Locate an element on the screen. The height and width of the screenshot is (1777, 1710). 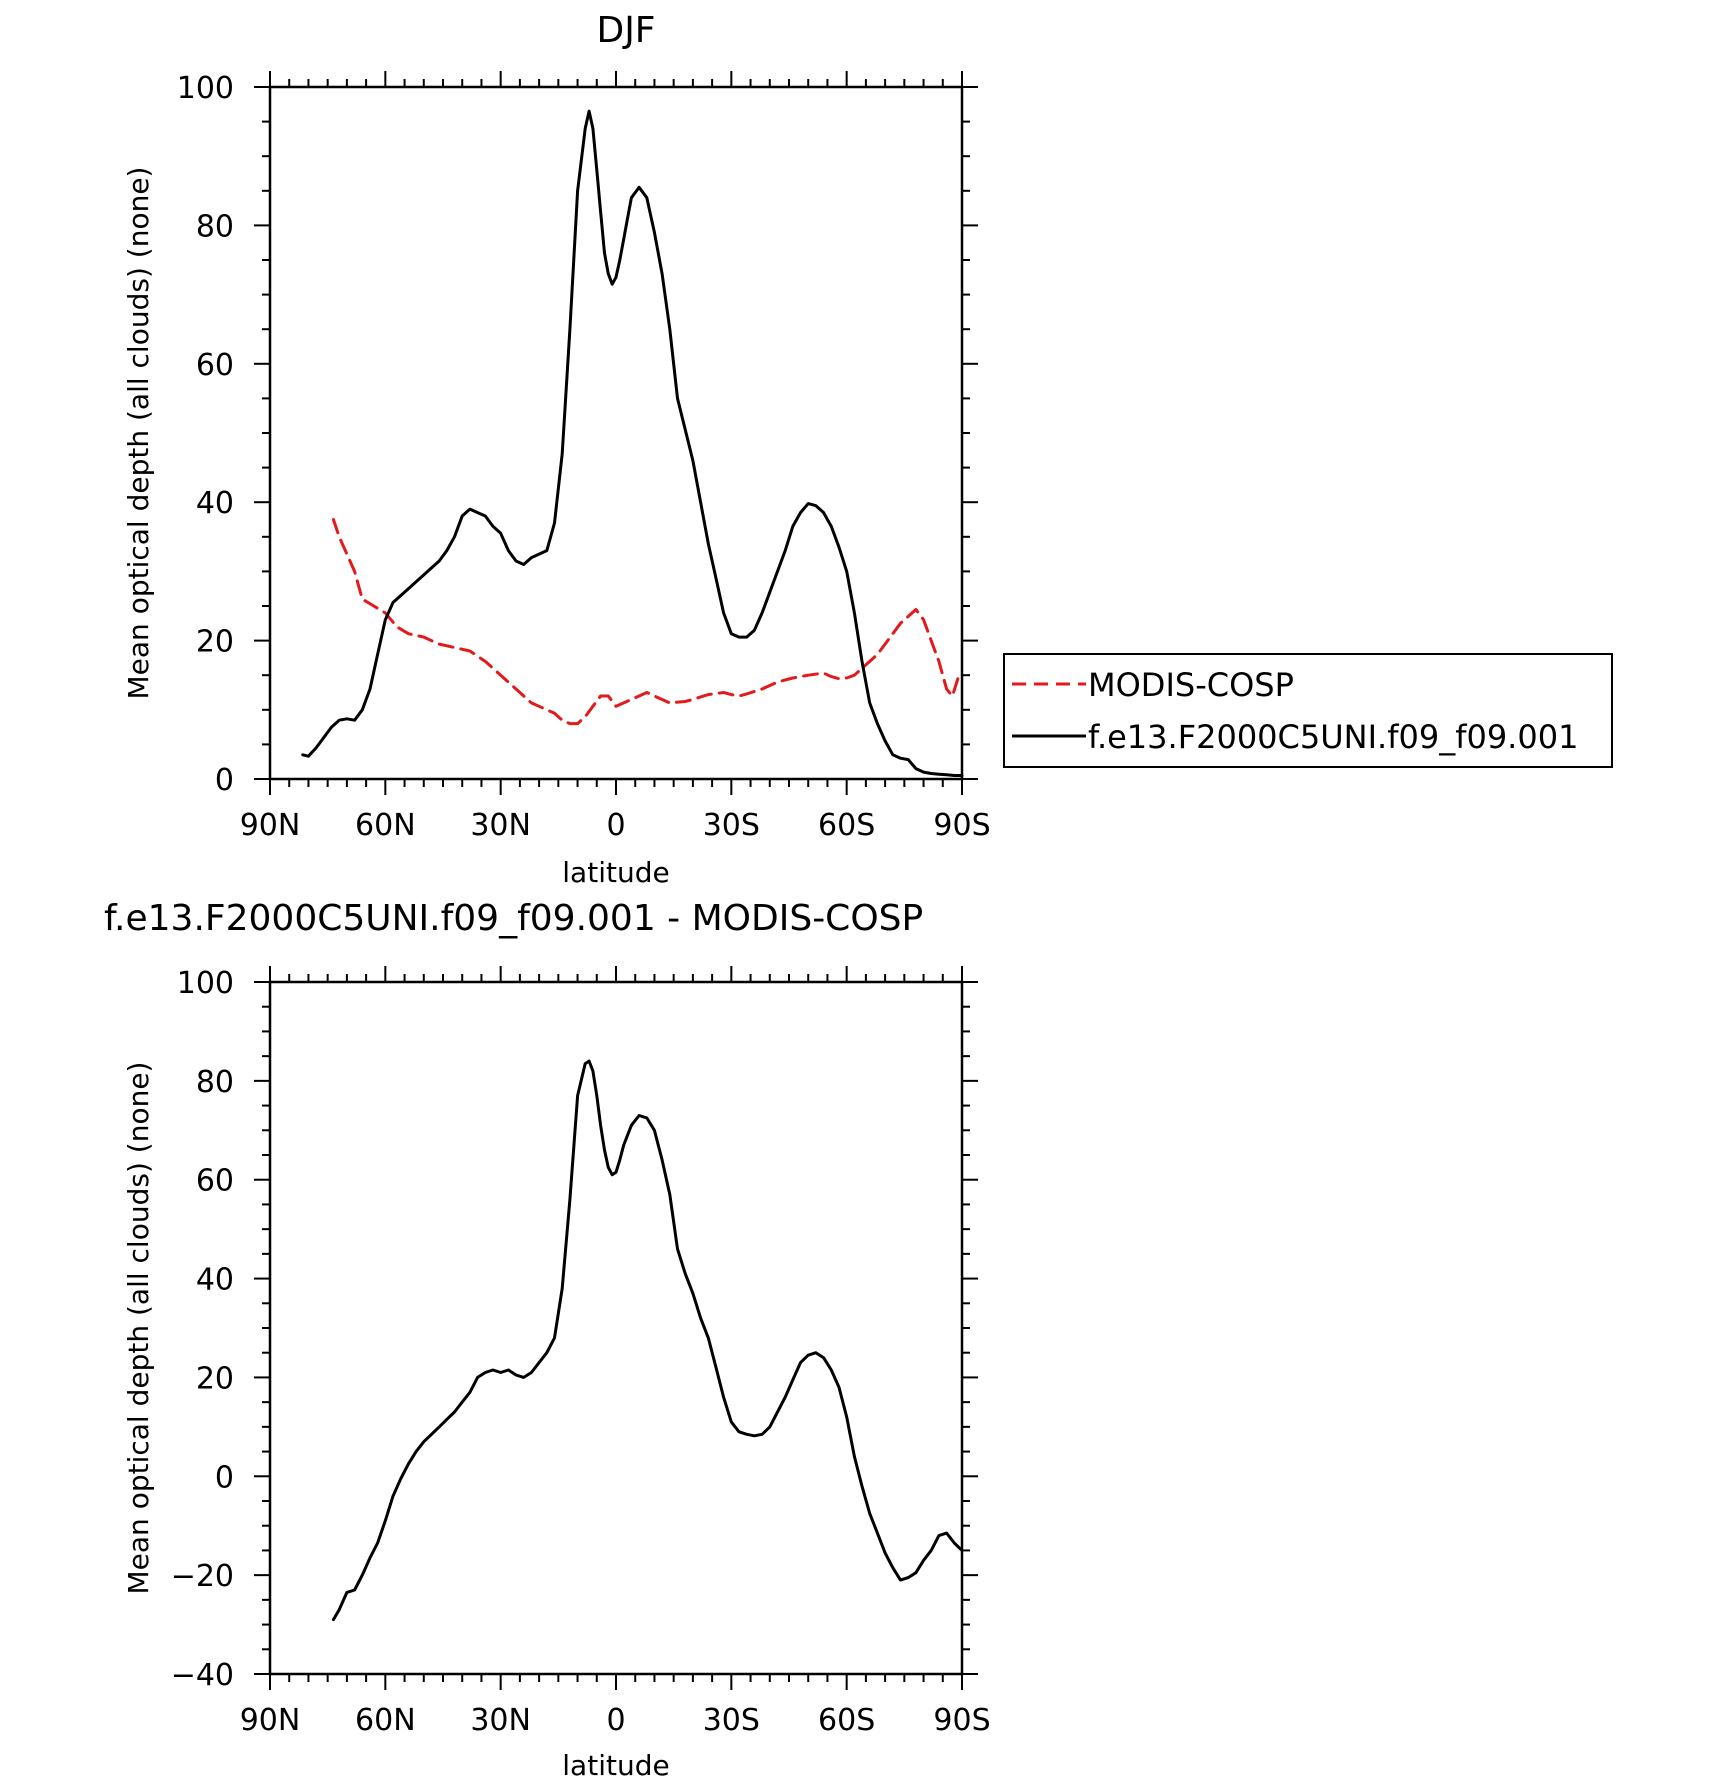
legend-label: MODIS-COSP is located at coordinates (1191, 685).